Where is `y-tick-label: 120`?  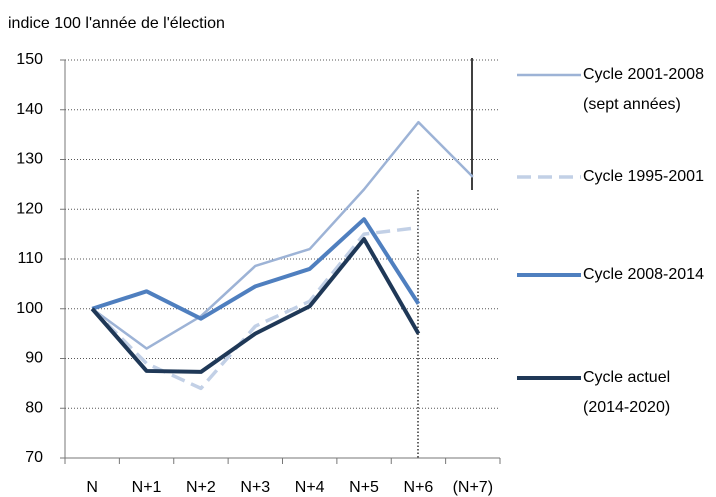
y-tick-label: 120 is located at coordinates (29, 208).